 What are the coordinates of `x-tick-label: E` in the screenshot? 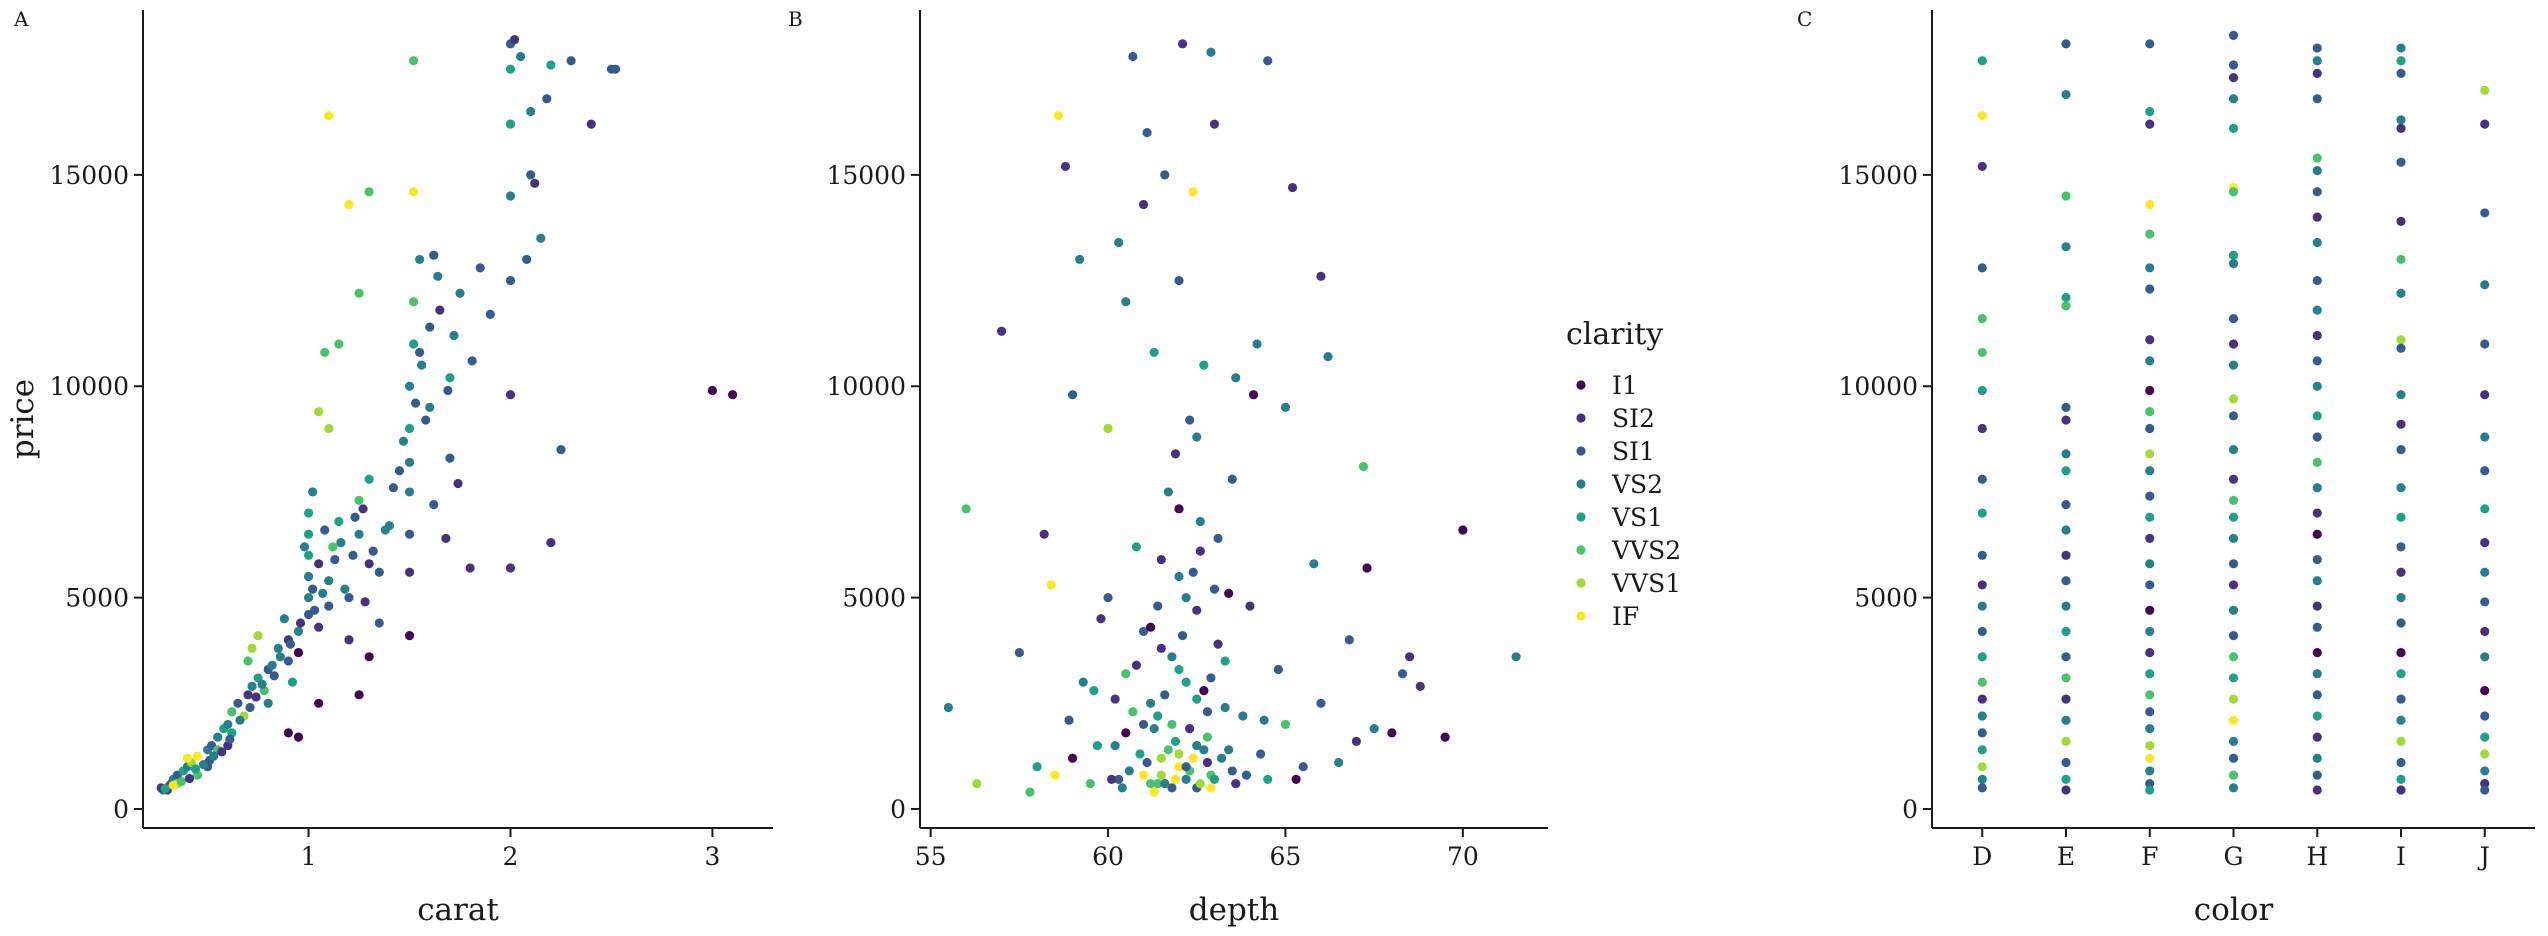 It's located at (2066, 856).